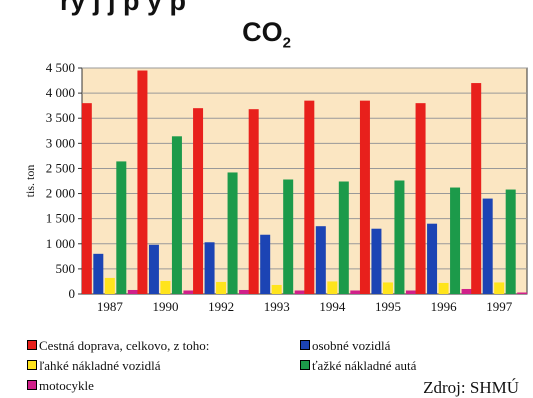 The image size is (533, 398). What do you see at coordinates (132, 291) in the screenshot?
I see `bar-d0208a-1987` at bounding box center [132, 291].